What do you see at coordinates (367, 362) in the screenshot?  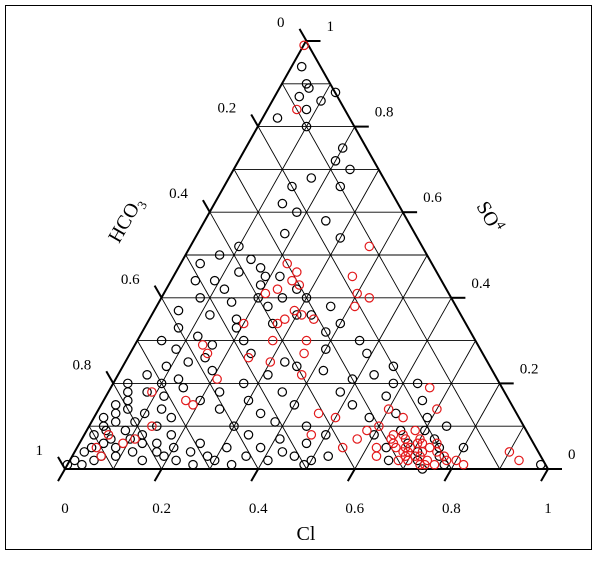 I see `gridline-cl` at bounding box center [367, 362].